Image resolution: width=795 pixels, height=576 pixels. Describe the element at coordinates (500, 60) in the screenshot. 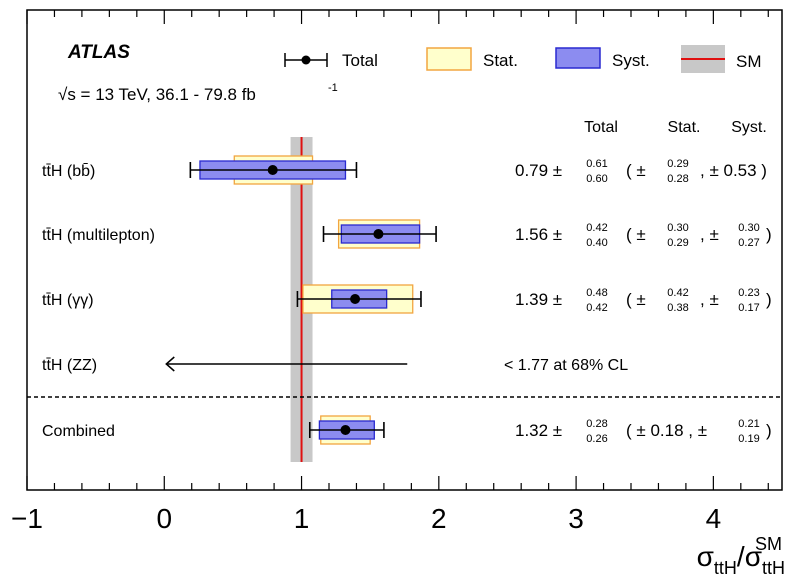

I see `legend-stat-label: Stat.` at that location.